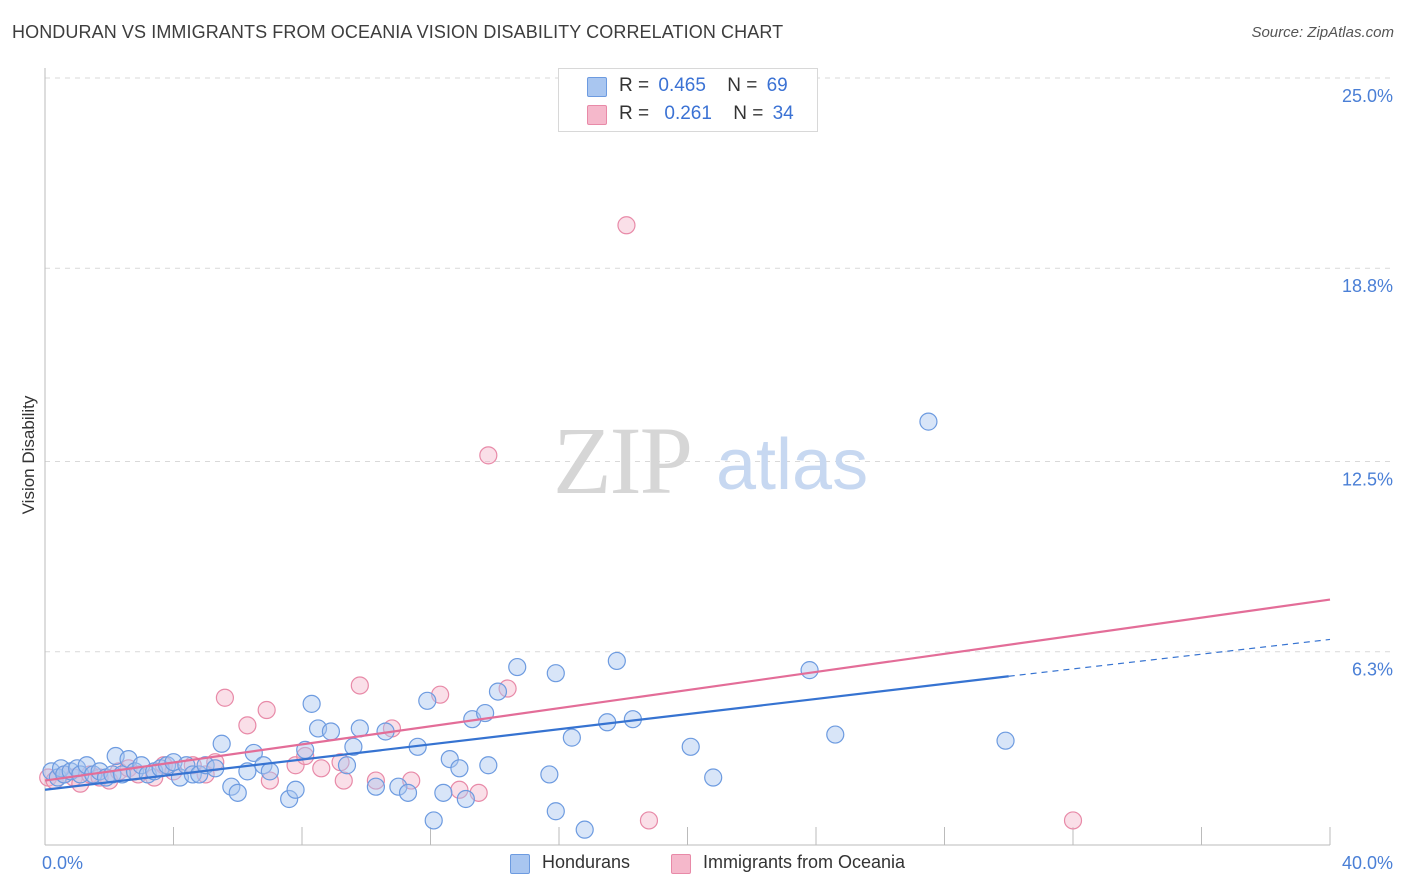 This screenshot has height=892, width=1406. Describe the element at coordinates (777, 85) in the screenshot. I see `n-value: 69` at that location.